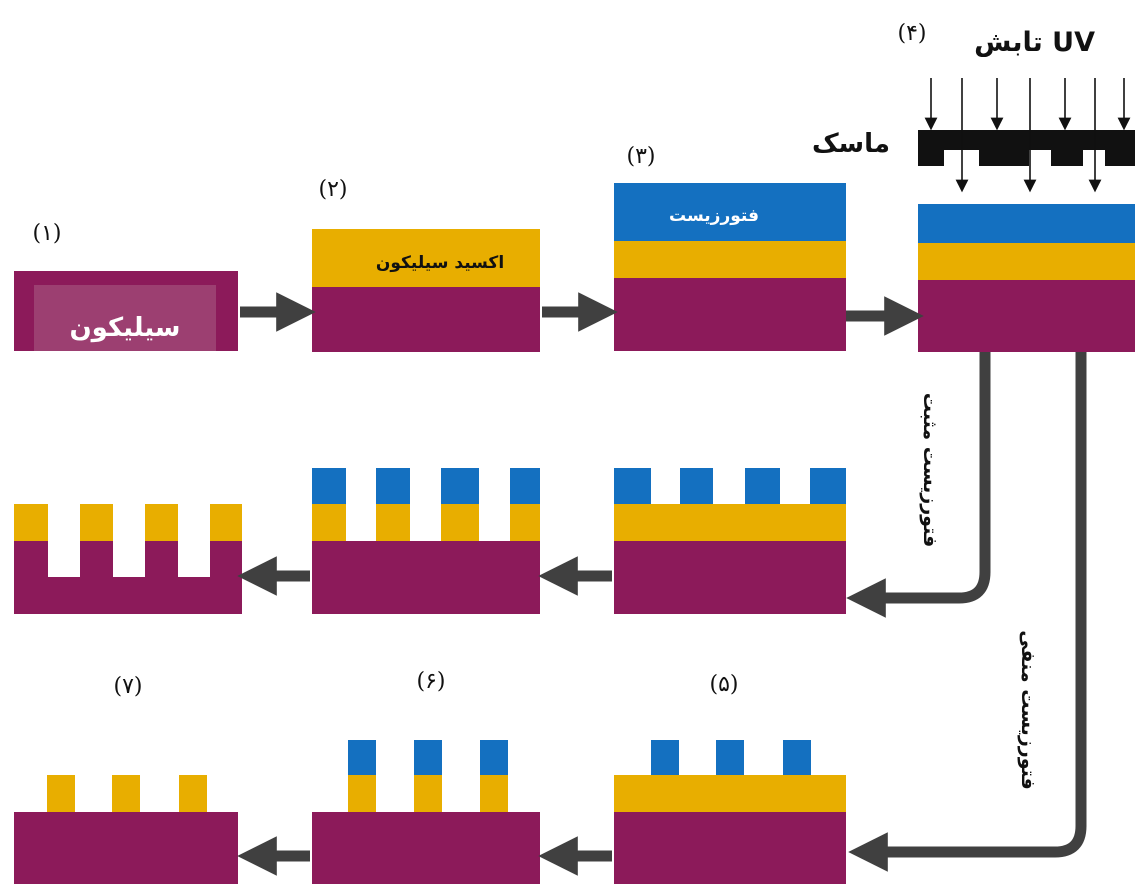 This screenshot has height=884, width=1135. What do you see at coordinates (641, 156) in the screenshot?
I see `step-3-number: (۳)` at bounding box center [641, 156].